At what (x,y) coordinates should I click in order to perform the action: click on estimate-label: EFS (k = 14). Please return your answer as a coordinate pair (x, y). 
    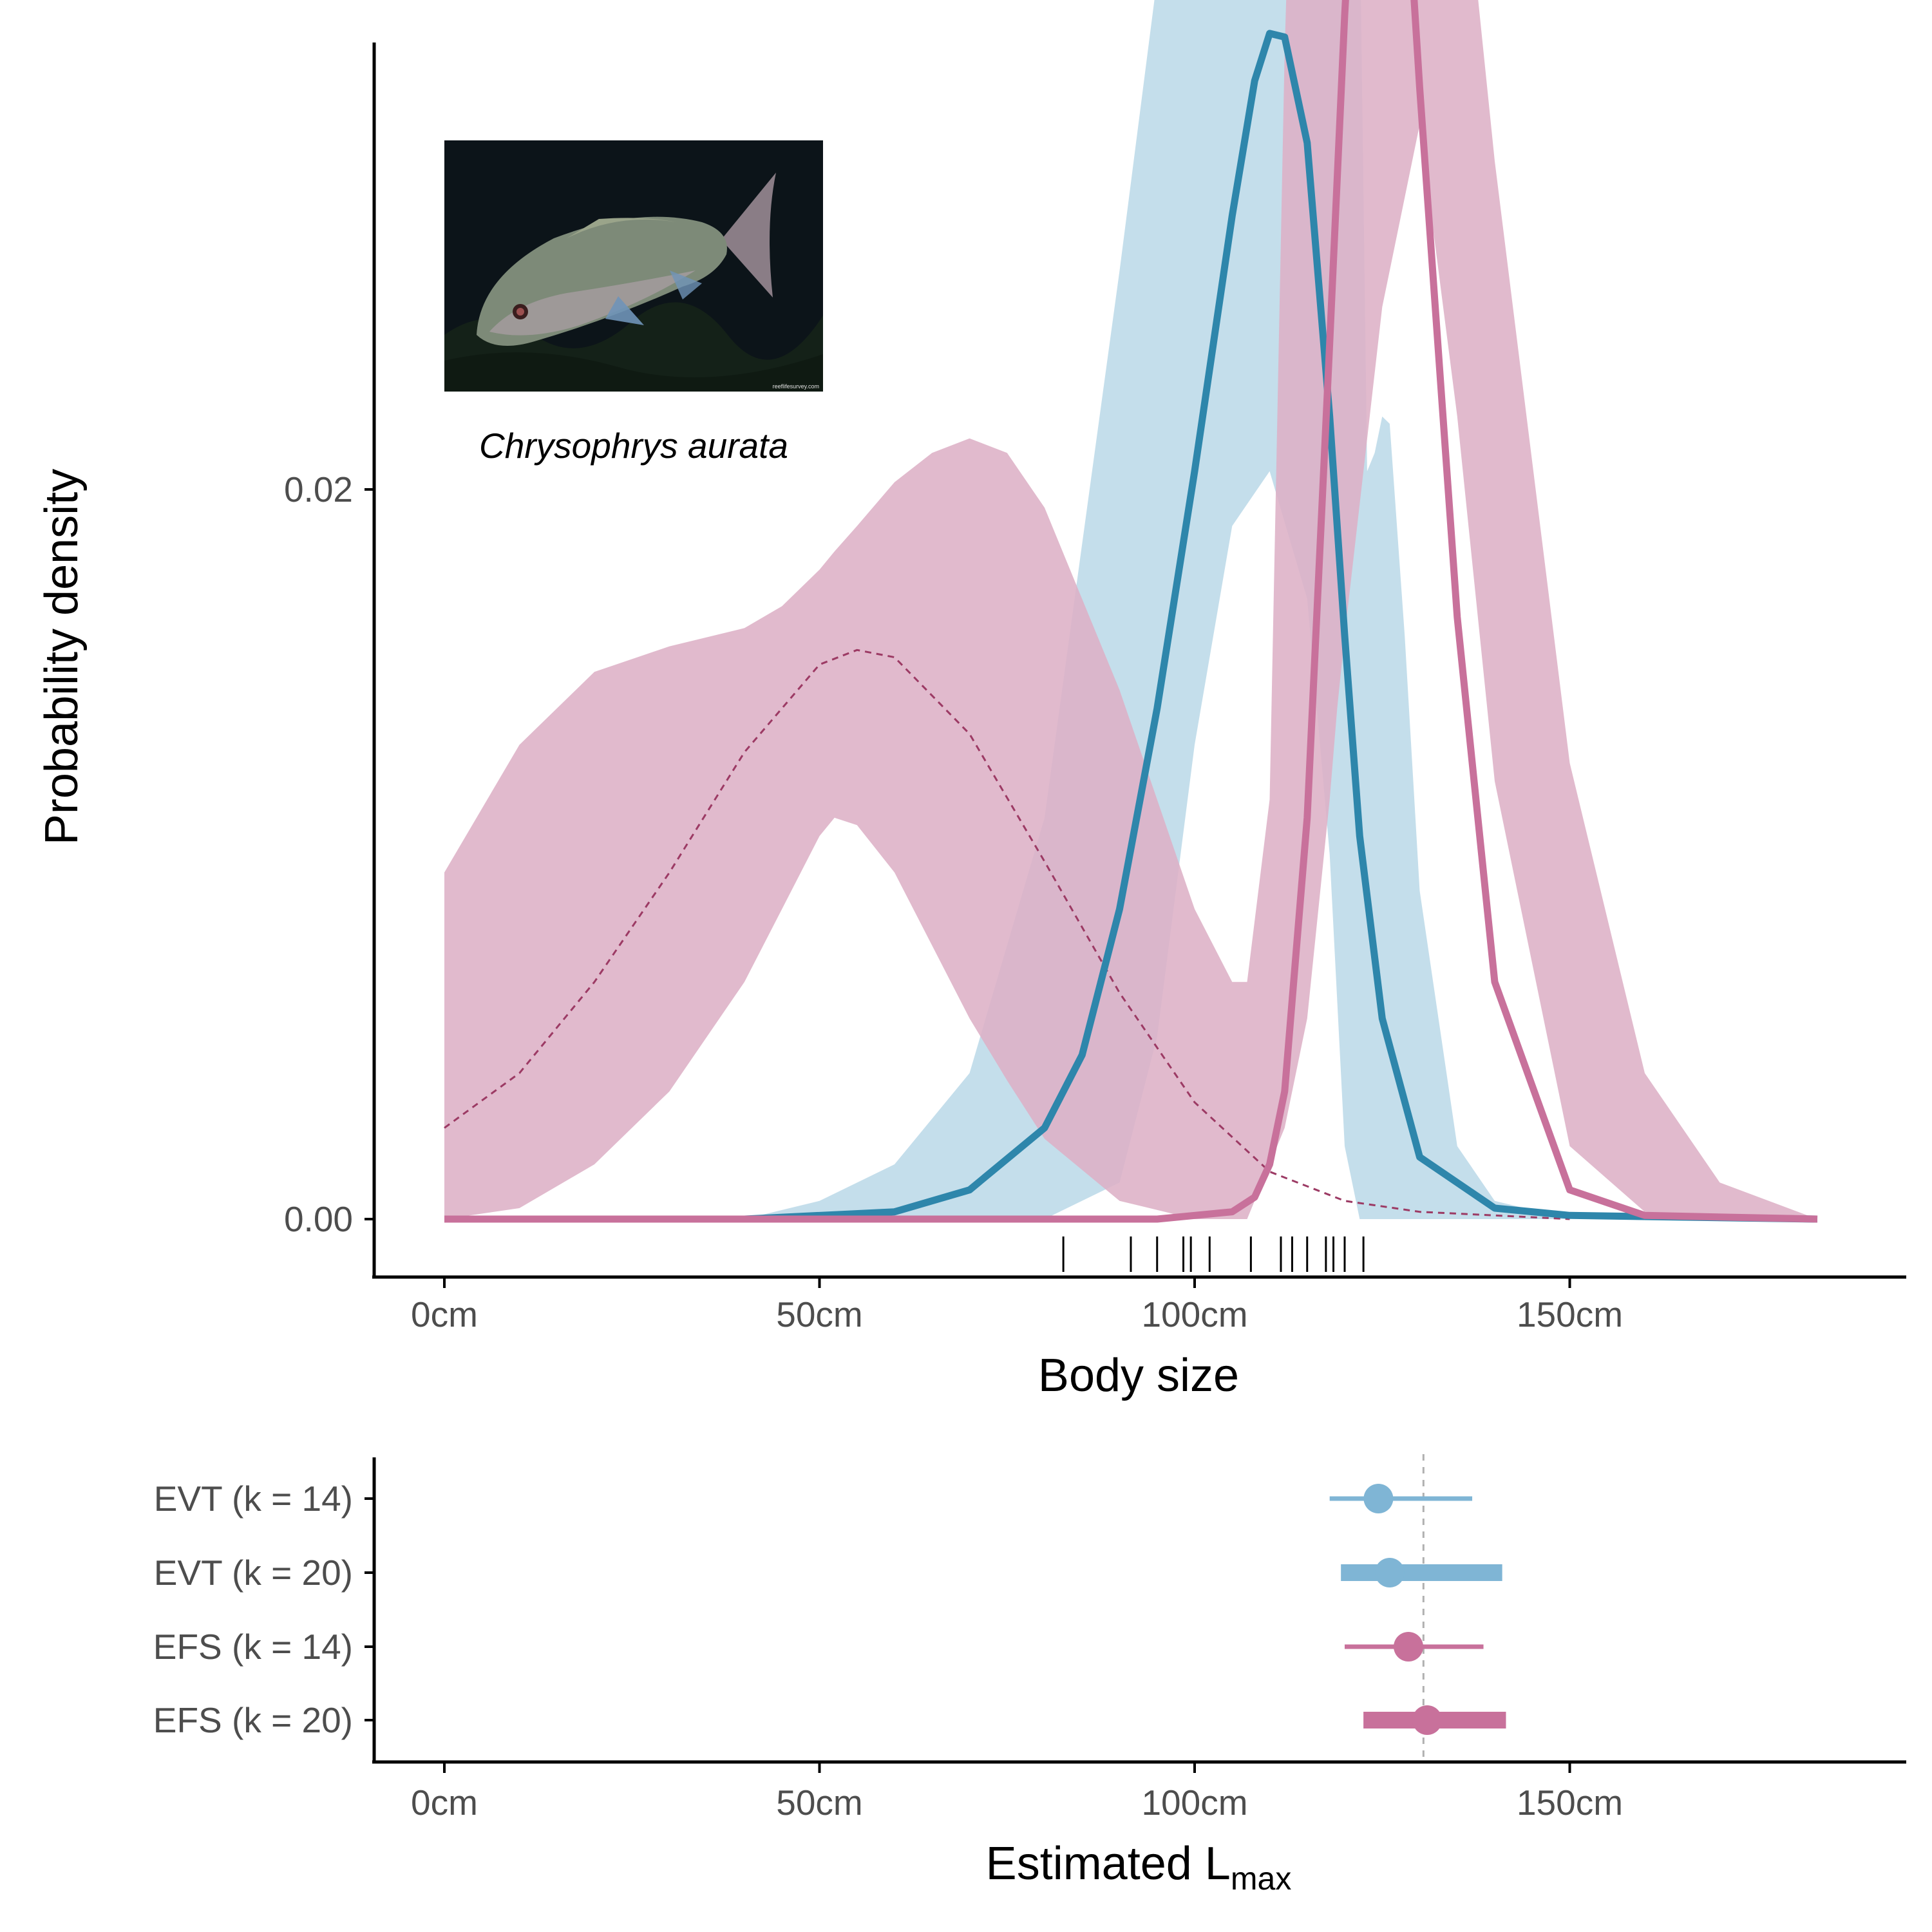
    Looking at the image, I should click on (253, 1647).